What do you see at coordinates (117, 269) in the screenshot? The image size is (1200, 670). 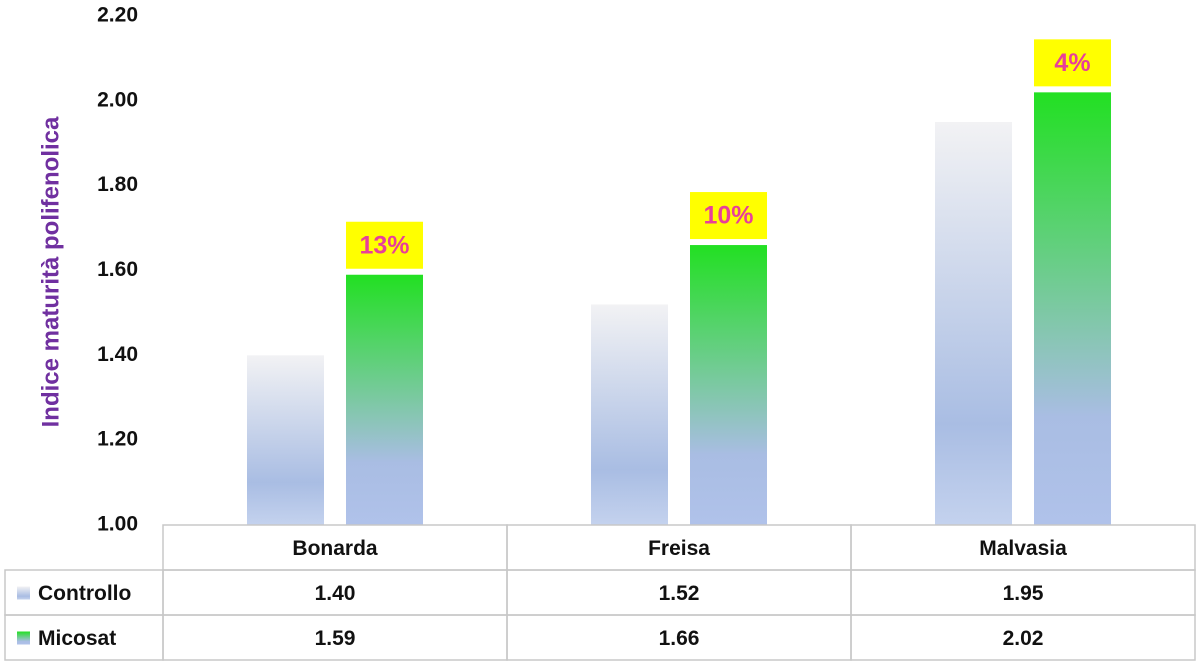 I see `y-tick-label: 1.60` at bounding box center [117, 269].